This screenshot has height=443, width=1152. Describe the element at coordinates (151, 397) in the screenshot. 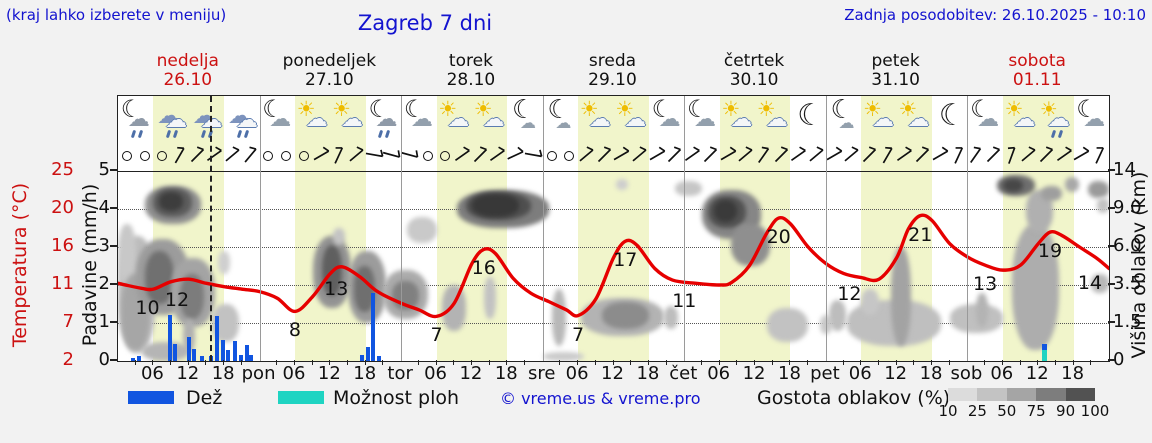

I see `rain-legend-swatch` at that location.